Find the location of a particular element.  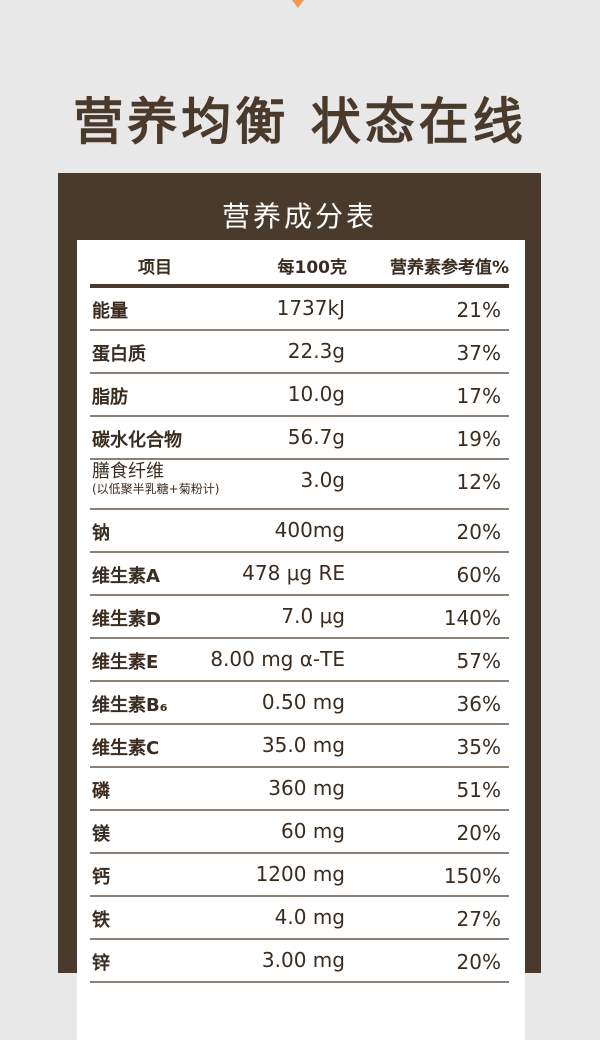

table-row: 维生素D 7.0 μg 140% is located at coordinates (299, 617).